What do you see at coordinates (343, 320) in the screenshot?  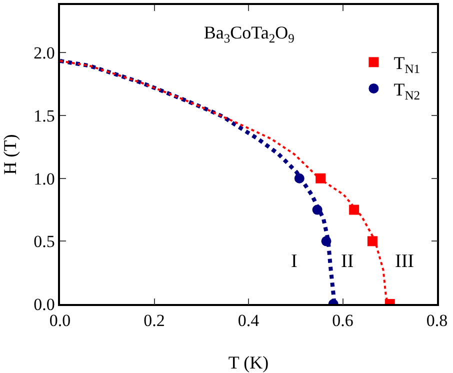 I see `x-tick-label: 0.6` at bounding box center [343, 320].